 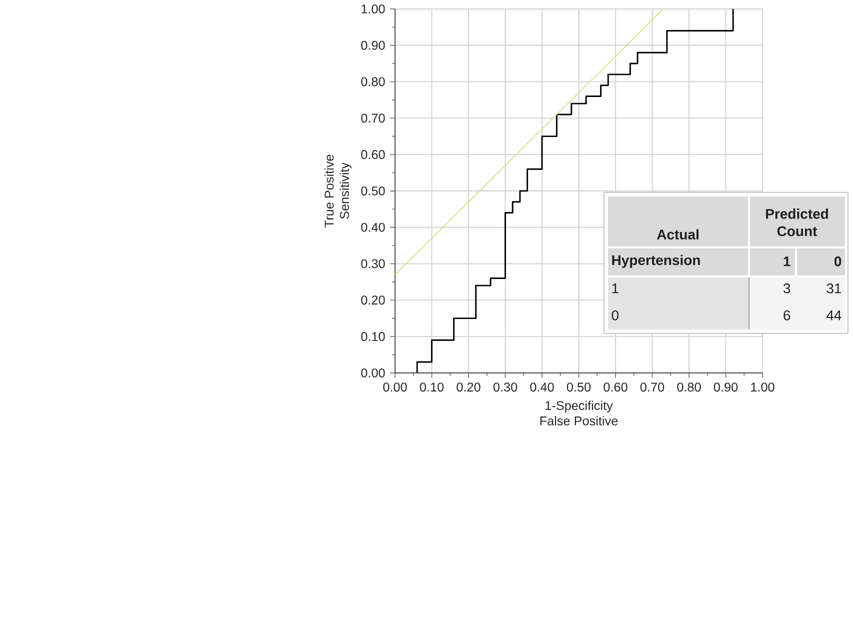 What do you see at coordinates (505, 387) in the screenshot?
I see `x-tick-label: 0.30` at bounding box center [505, 387].